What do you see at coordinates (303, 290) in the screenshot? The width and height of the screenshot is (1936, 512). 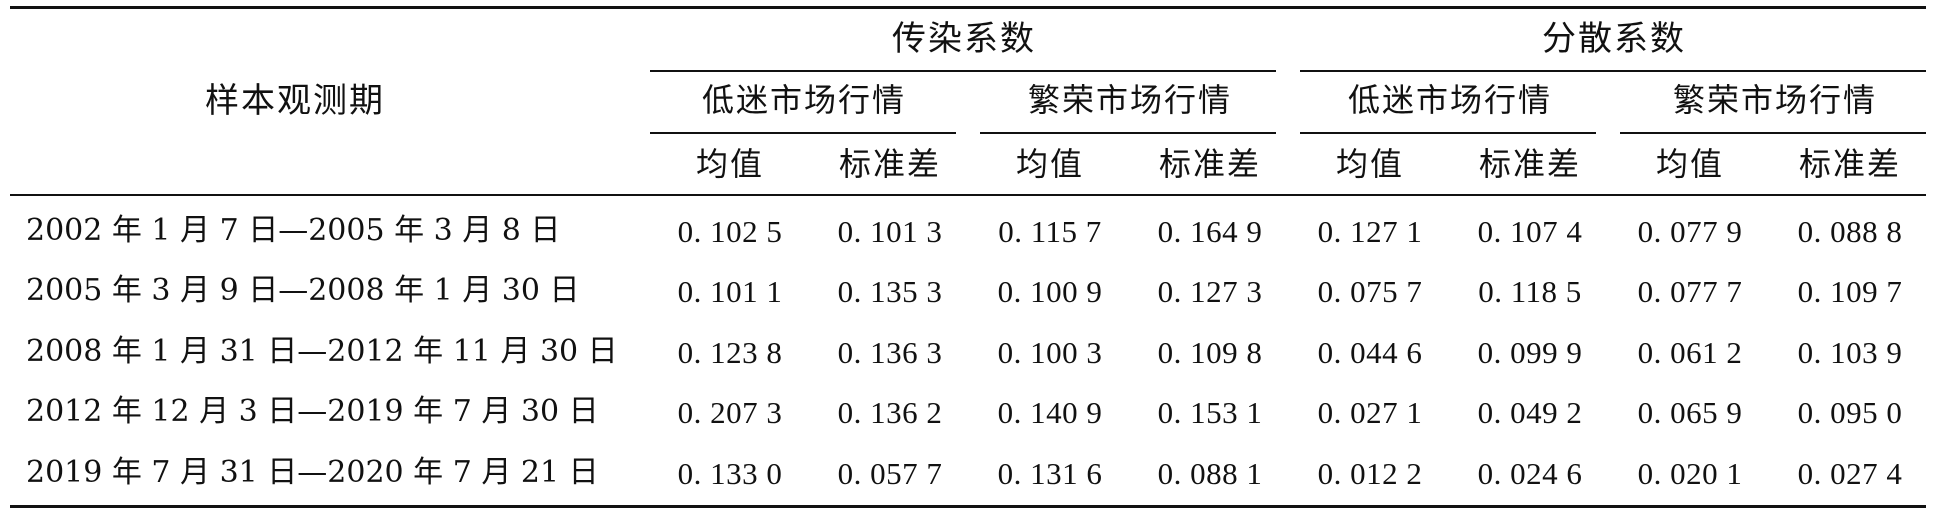 I see `row-period: 2005 年 3 月 9 日—2008 年 1 月 30 日` at bounding box center [303, 290].